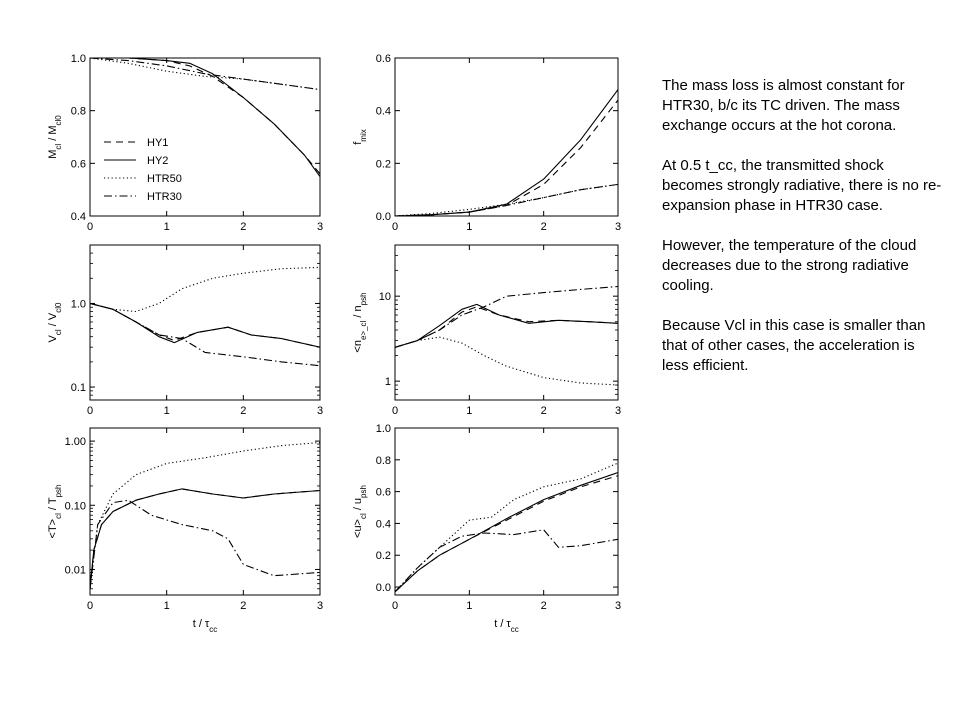 This screenshot has width=960, height=720. What do you see at coordinates (360, 137) in the screenshot?
I see `y-axis-label: fmix` at bounding box center [360, 137].